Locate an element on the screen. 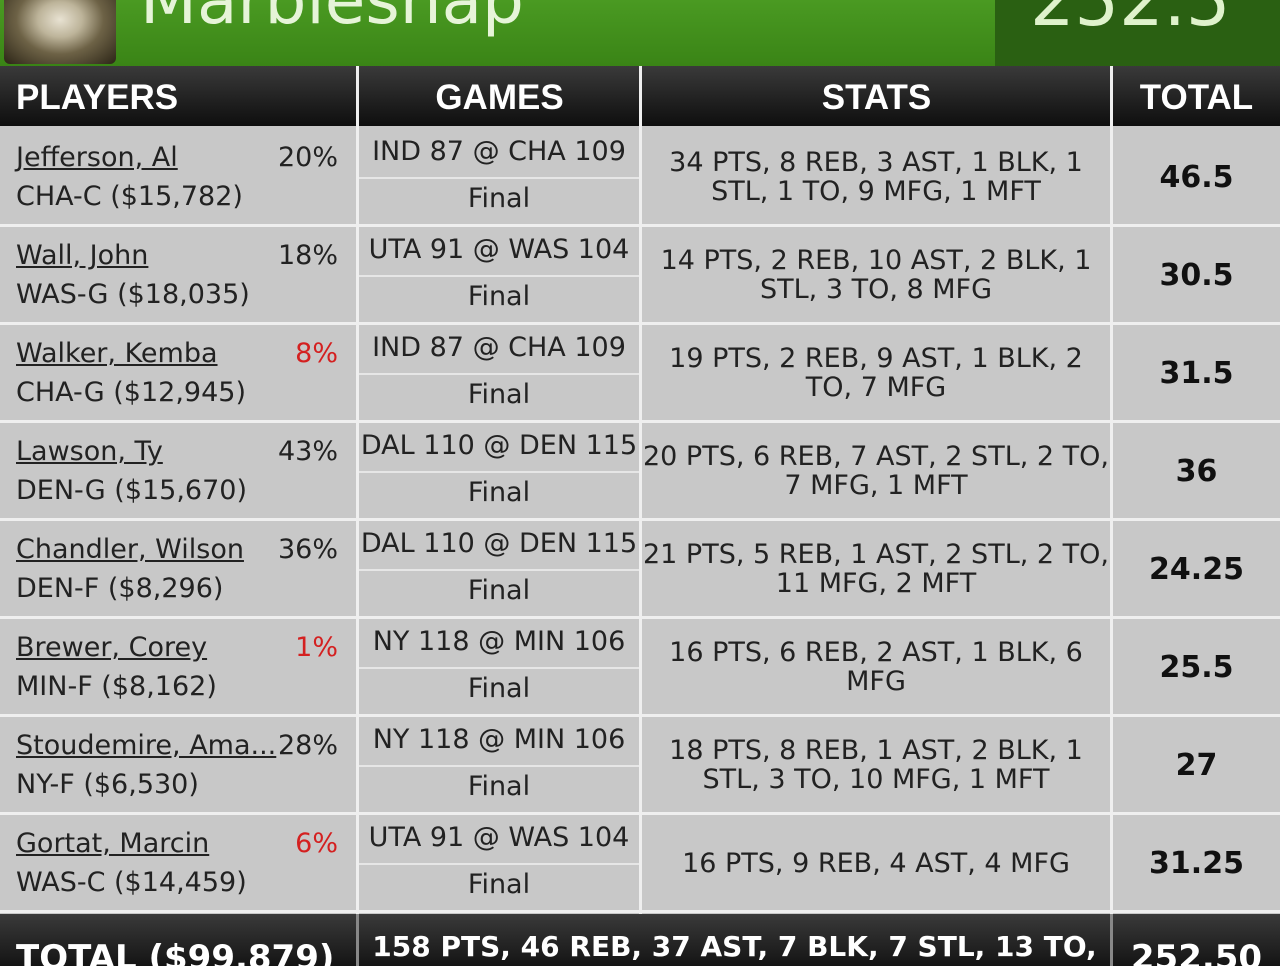  player-name-link: Wall, John is located at coordinates (82, 255).